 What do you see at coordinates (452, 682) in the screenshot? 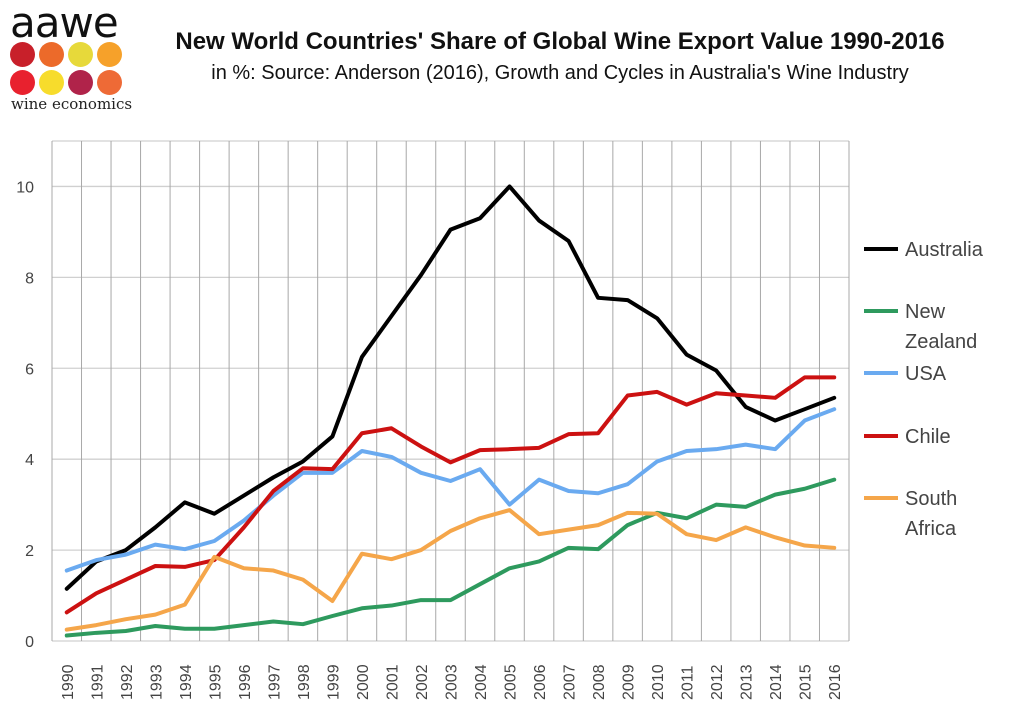
I see `x-tick-label: 2003` at bounding box center [452, 682].